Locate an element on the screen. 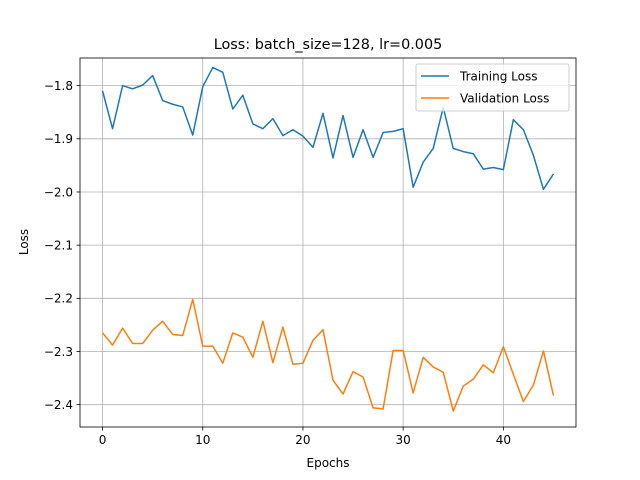  x-tick-label: 0 is located at coordinates (103, 440).